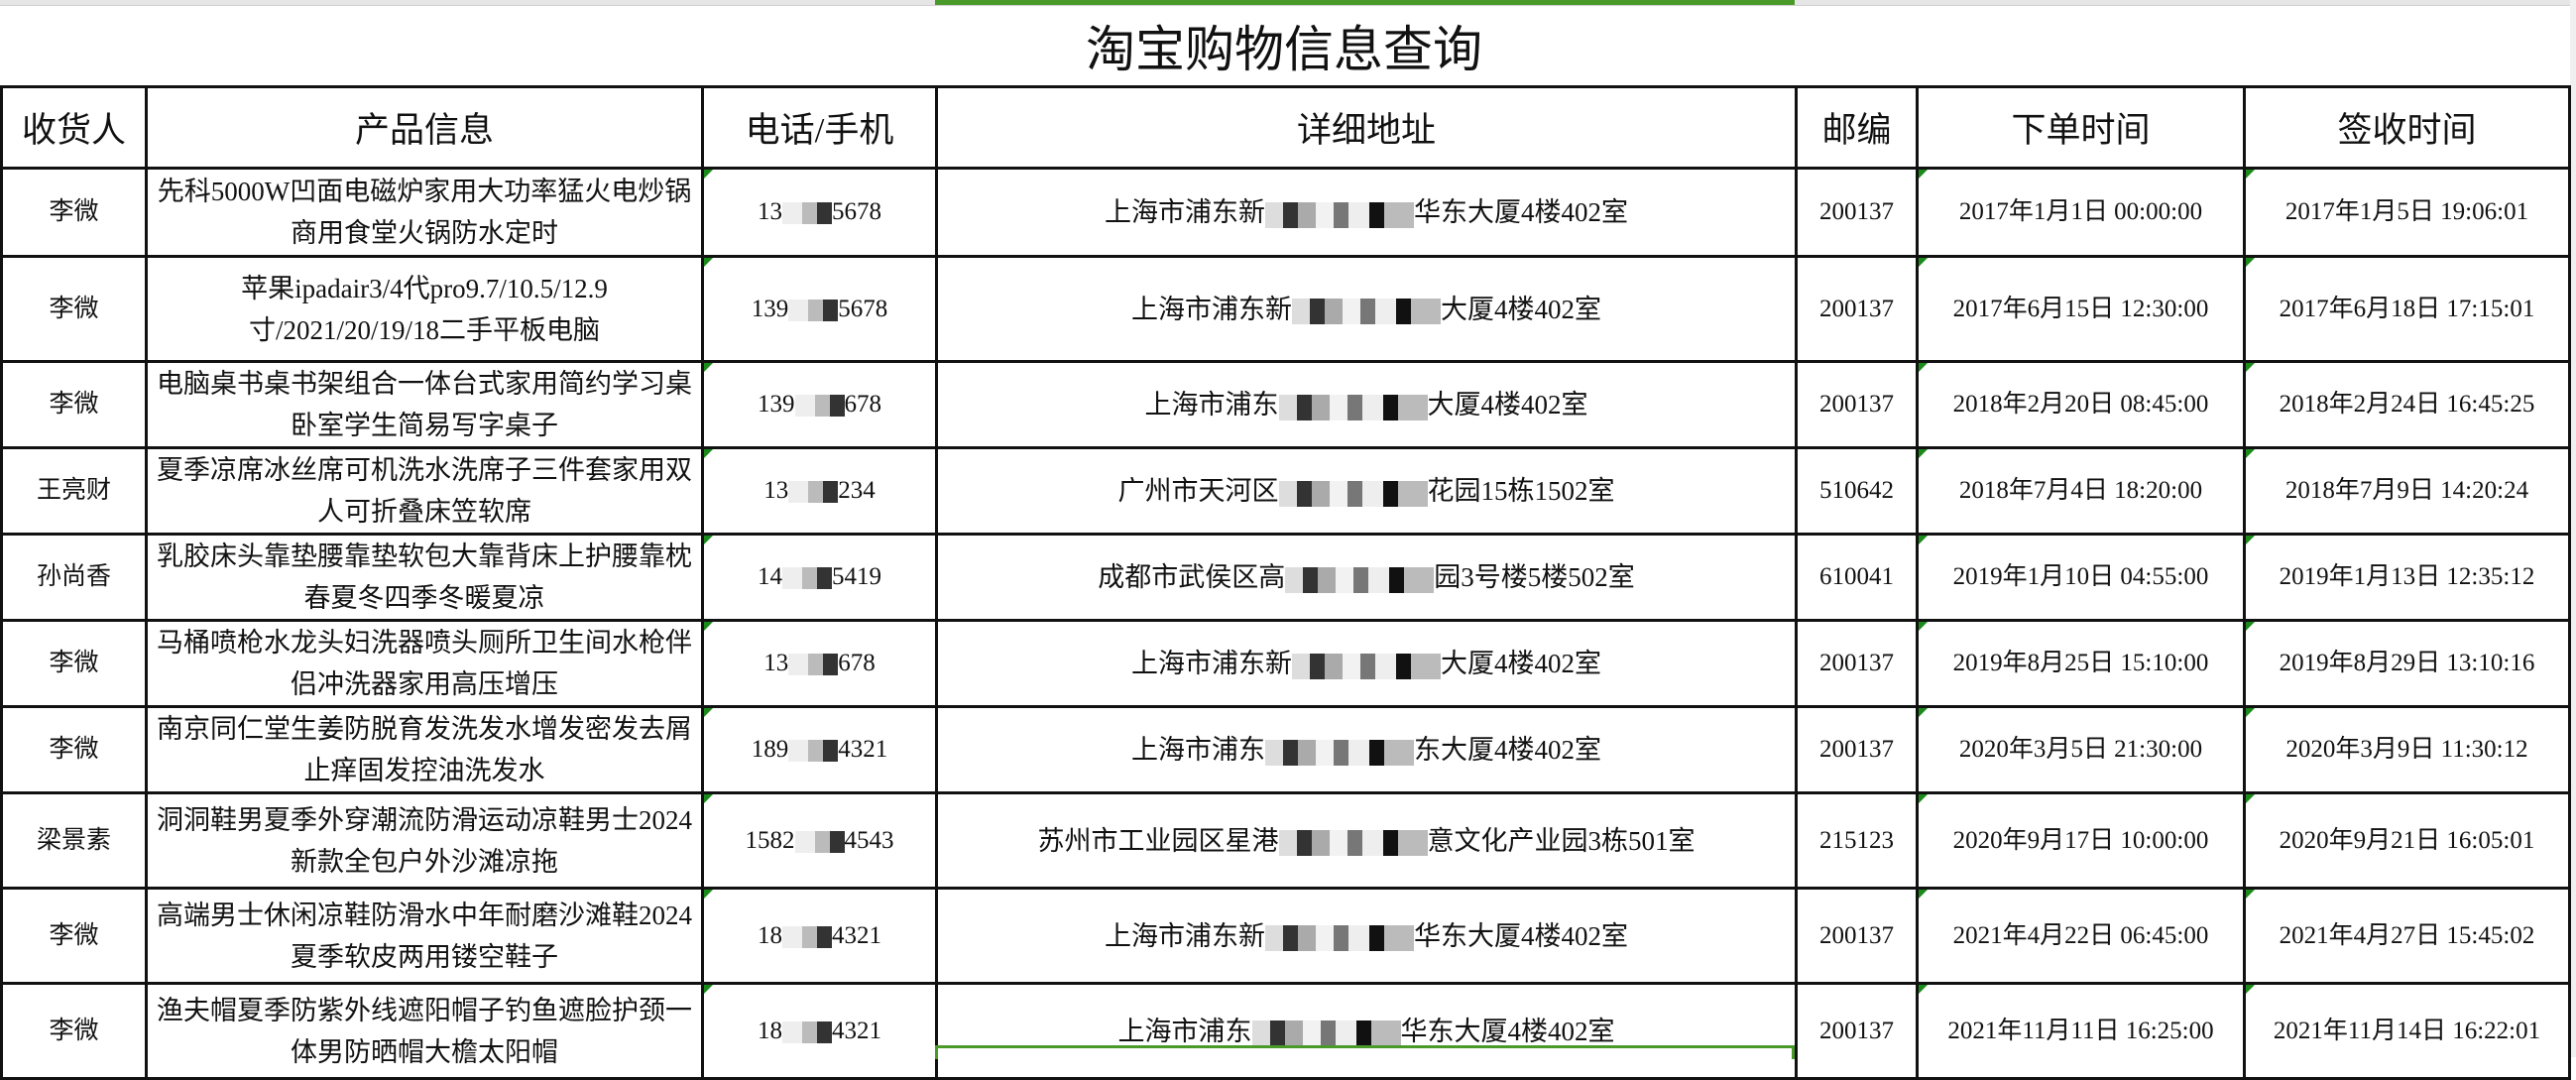  I want to click on product-cell: 马桶喷枪水龙头妇洗器喷头厕所卫生间水枪伴侣冲洗器家用高压增压, so click(424, 663).